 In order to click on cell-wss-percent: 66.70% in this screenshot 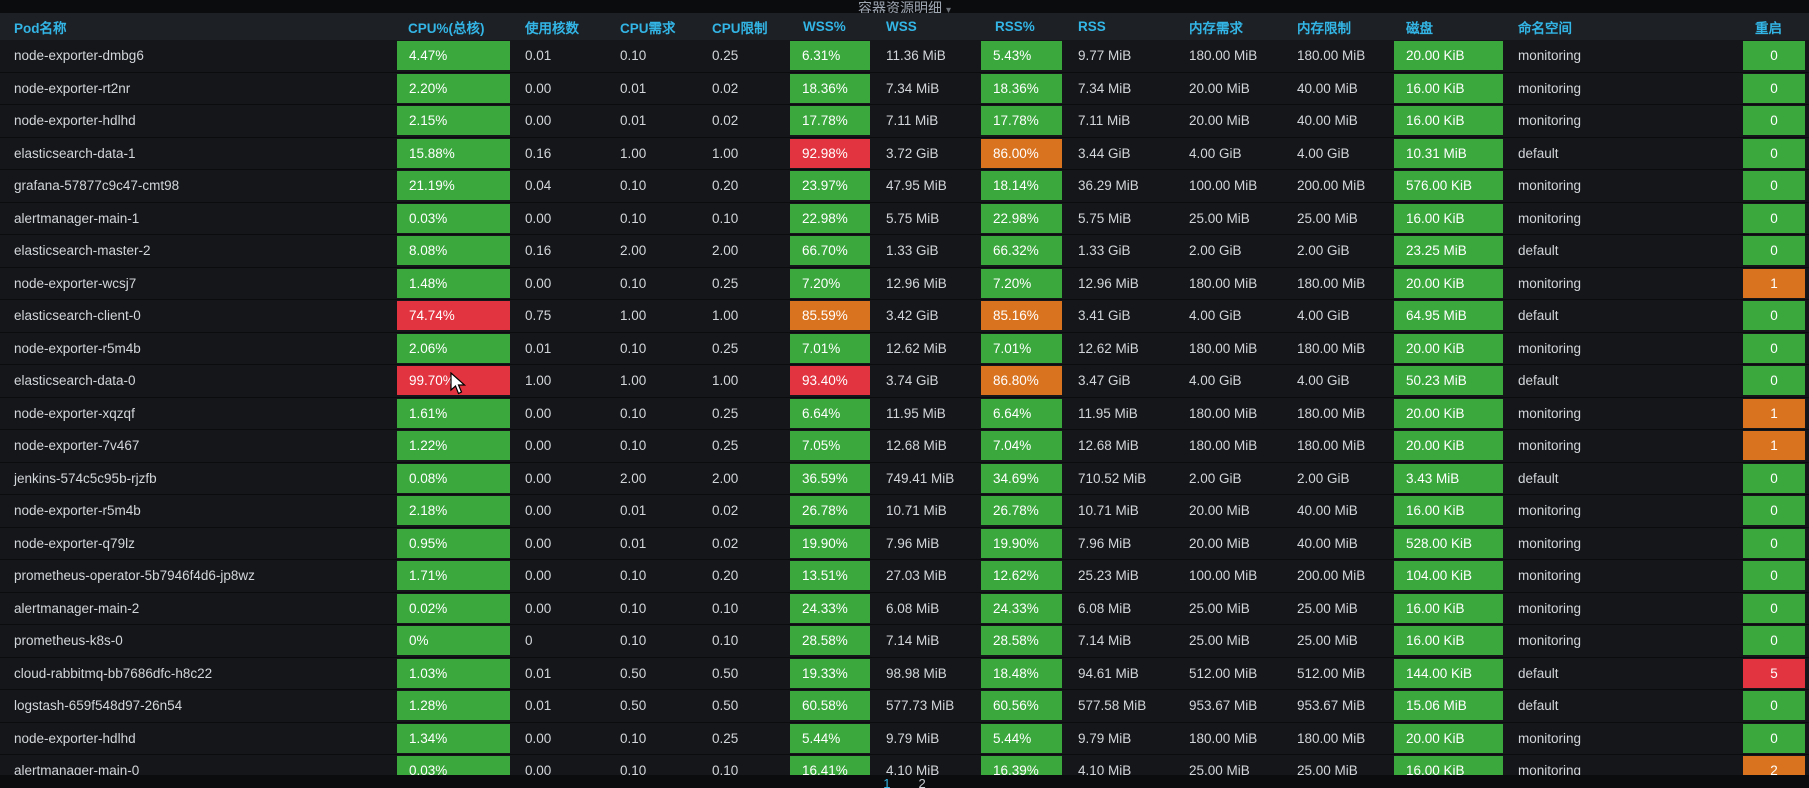, I will do `click(835, 251)`.